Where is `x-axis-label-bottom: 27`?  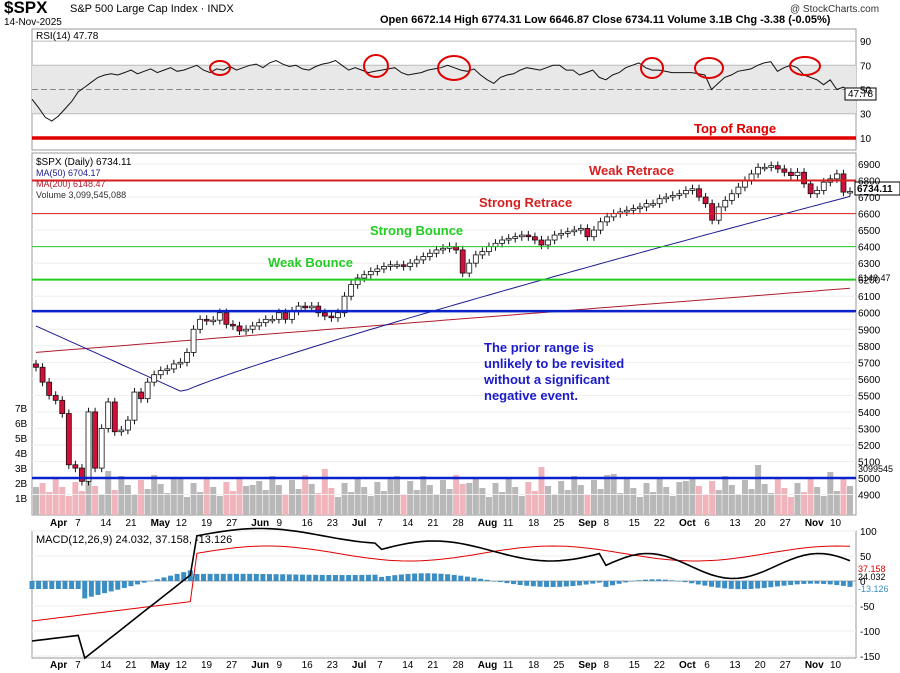
x-axis-label-bottom: 27 is located at coordinates (232, 665).